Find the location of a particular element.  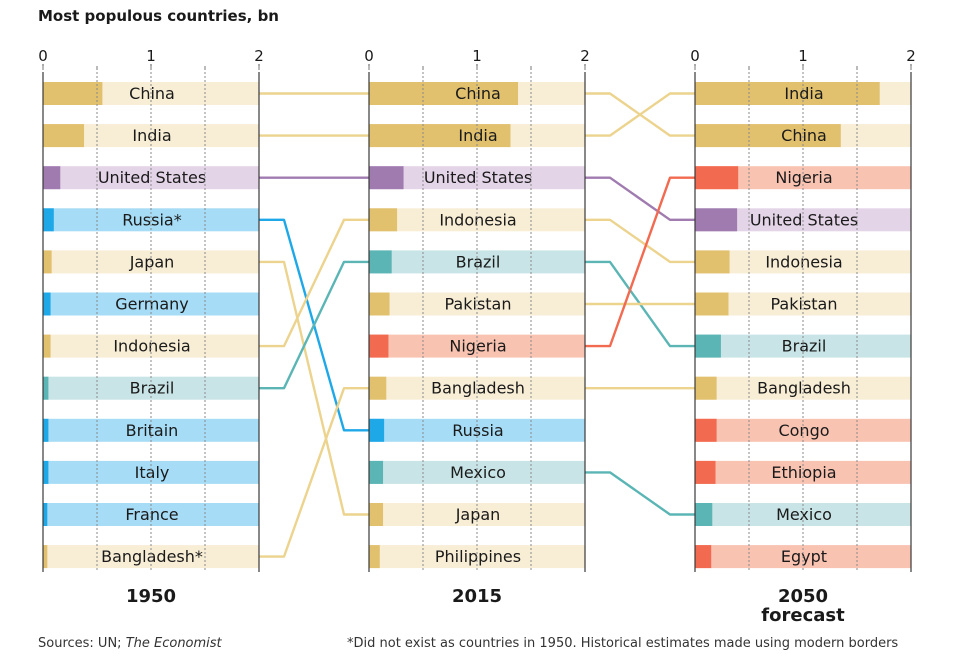

country-label-congo: Congo is located at coordinates (803, 430).